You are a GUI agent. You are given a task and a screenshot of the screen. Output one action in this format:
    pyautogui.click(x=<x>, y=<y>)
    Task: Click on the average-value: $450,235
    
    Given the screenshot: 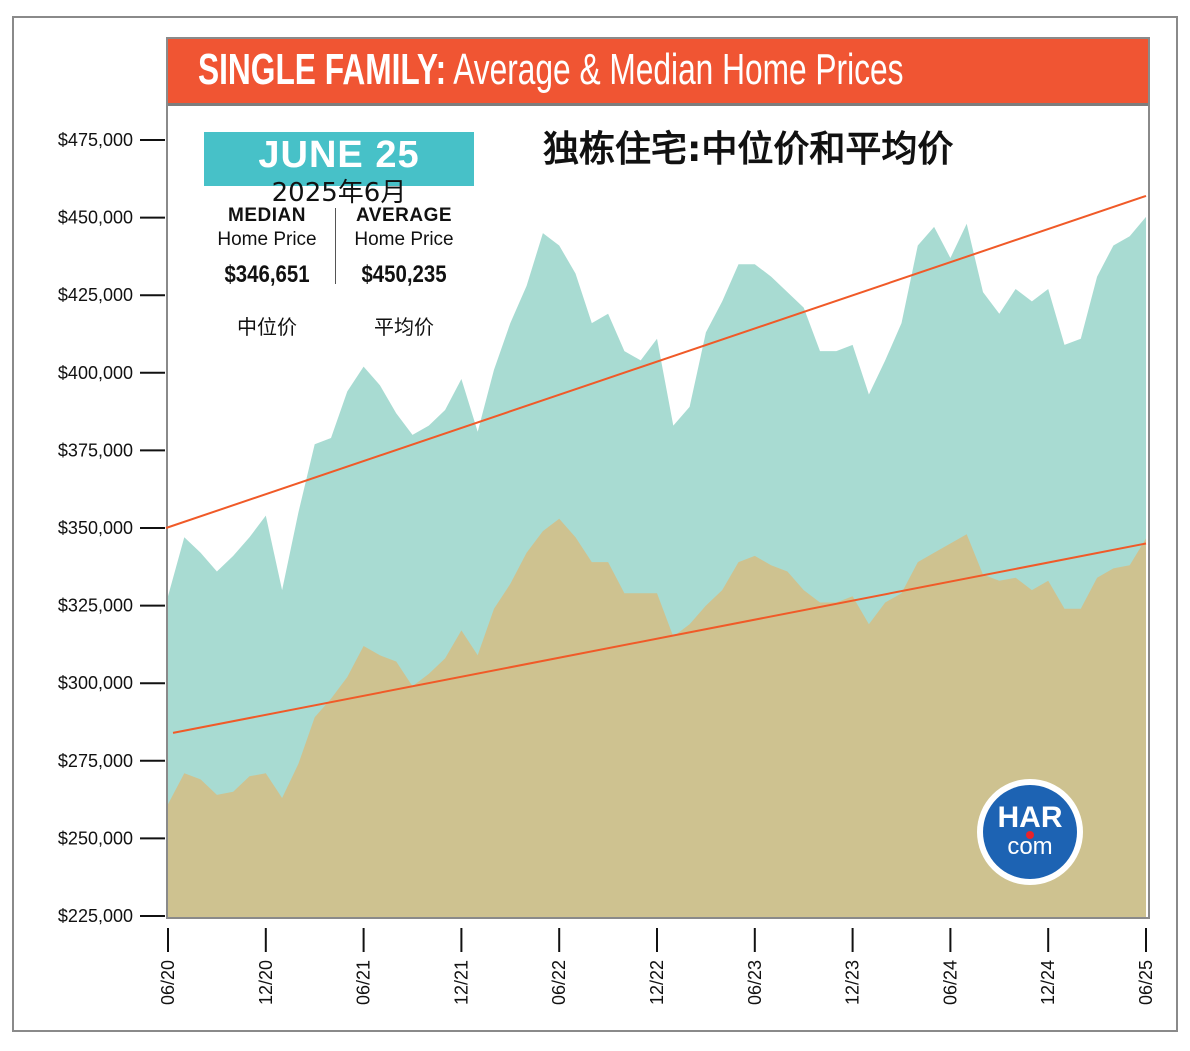 What is the action you would take?
    pyautogui.click(x=404, y=274)
    